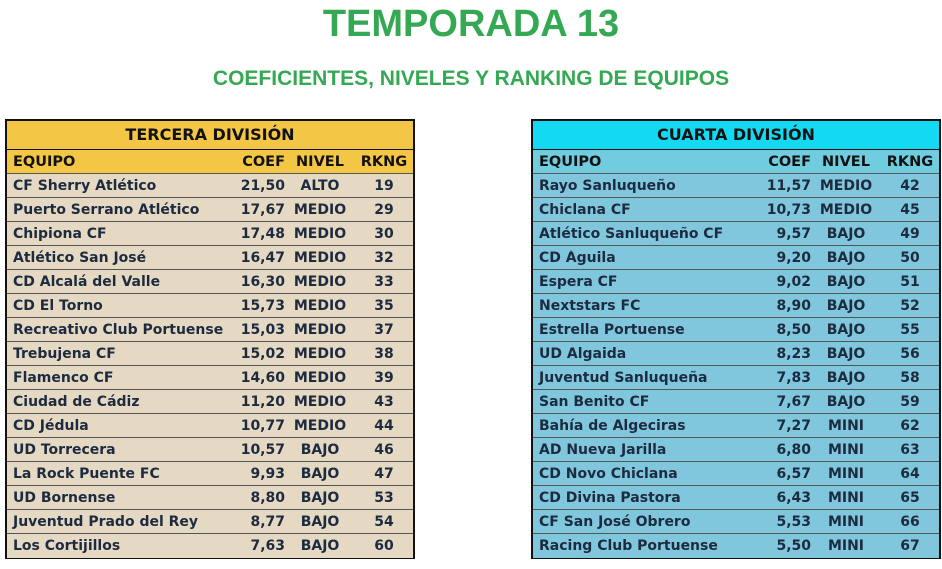 The height and width of the screenshot is (569, 942). I want to click on team-name: UD Algaida, so click(583, 353).